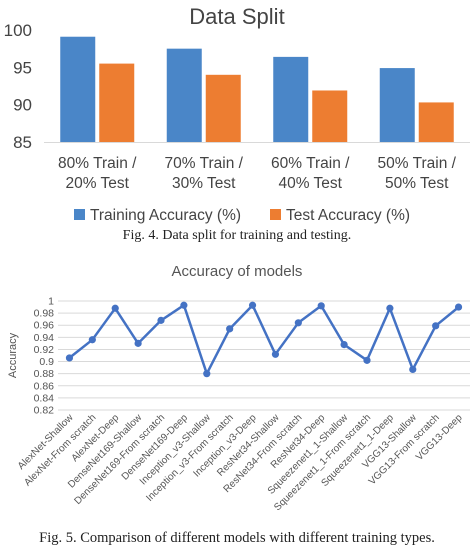 Image resolution: width=474 pixels, height=554 pixels. What do you see at coordinates (22, 142) in the screenshot?
I see `y-tick-label: 85` at bounding box center [22, 142].